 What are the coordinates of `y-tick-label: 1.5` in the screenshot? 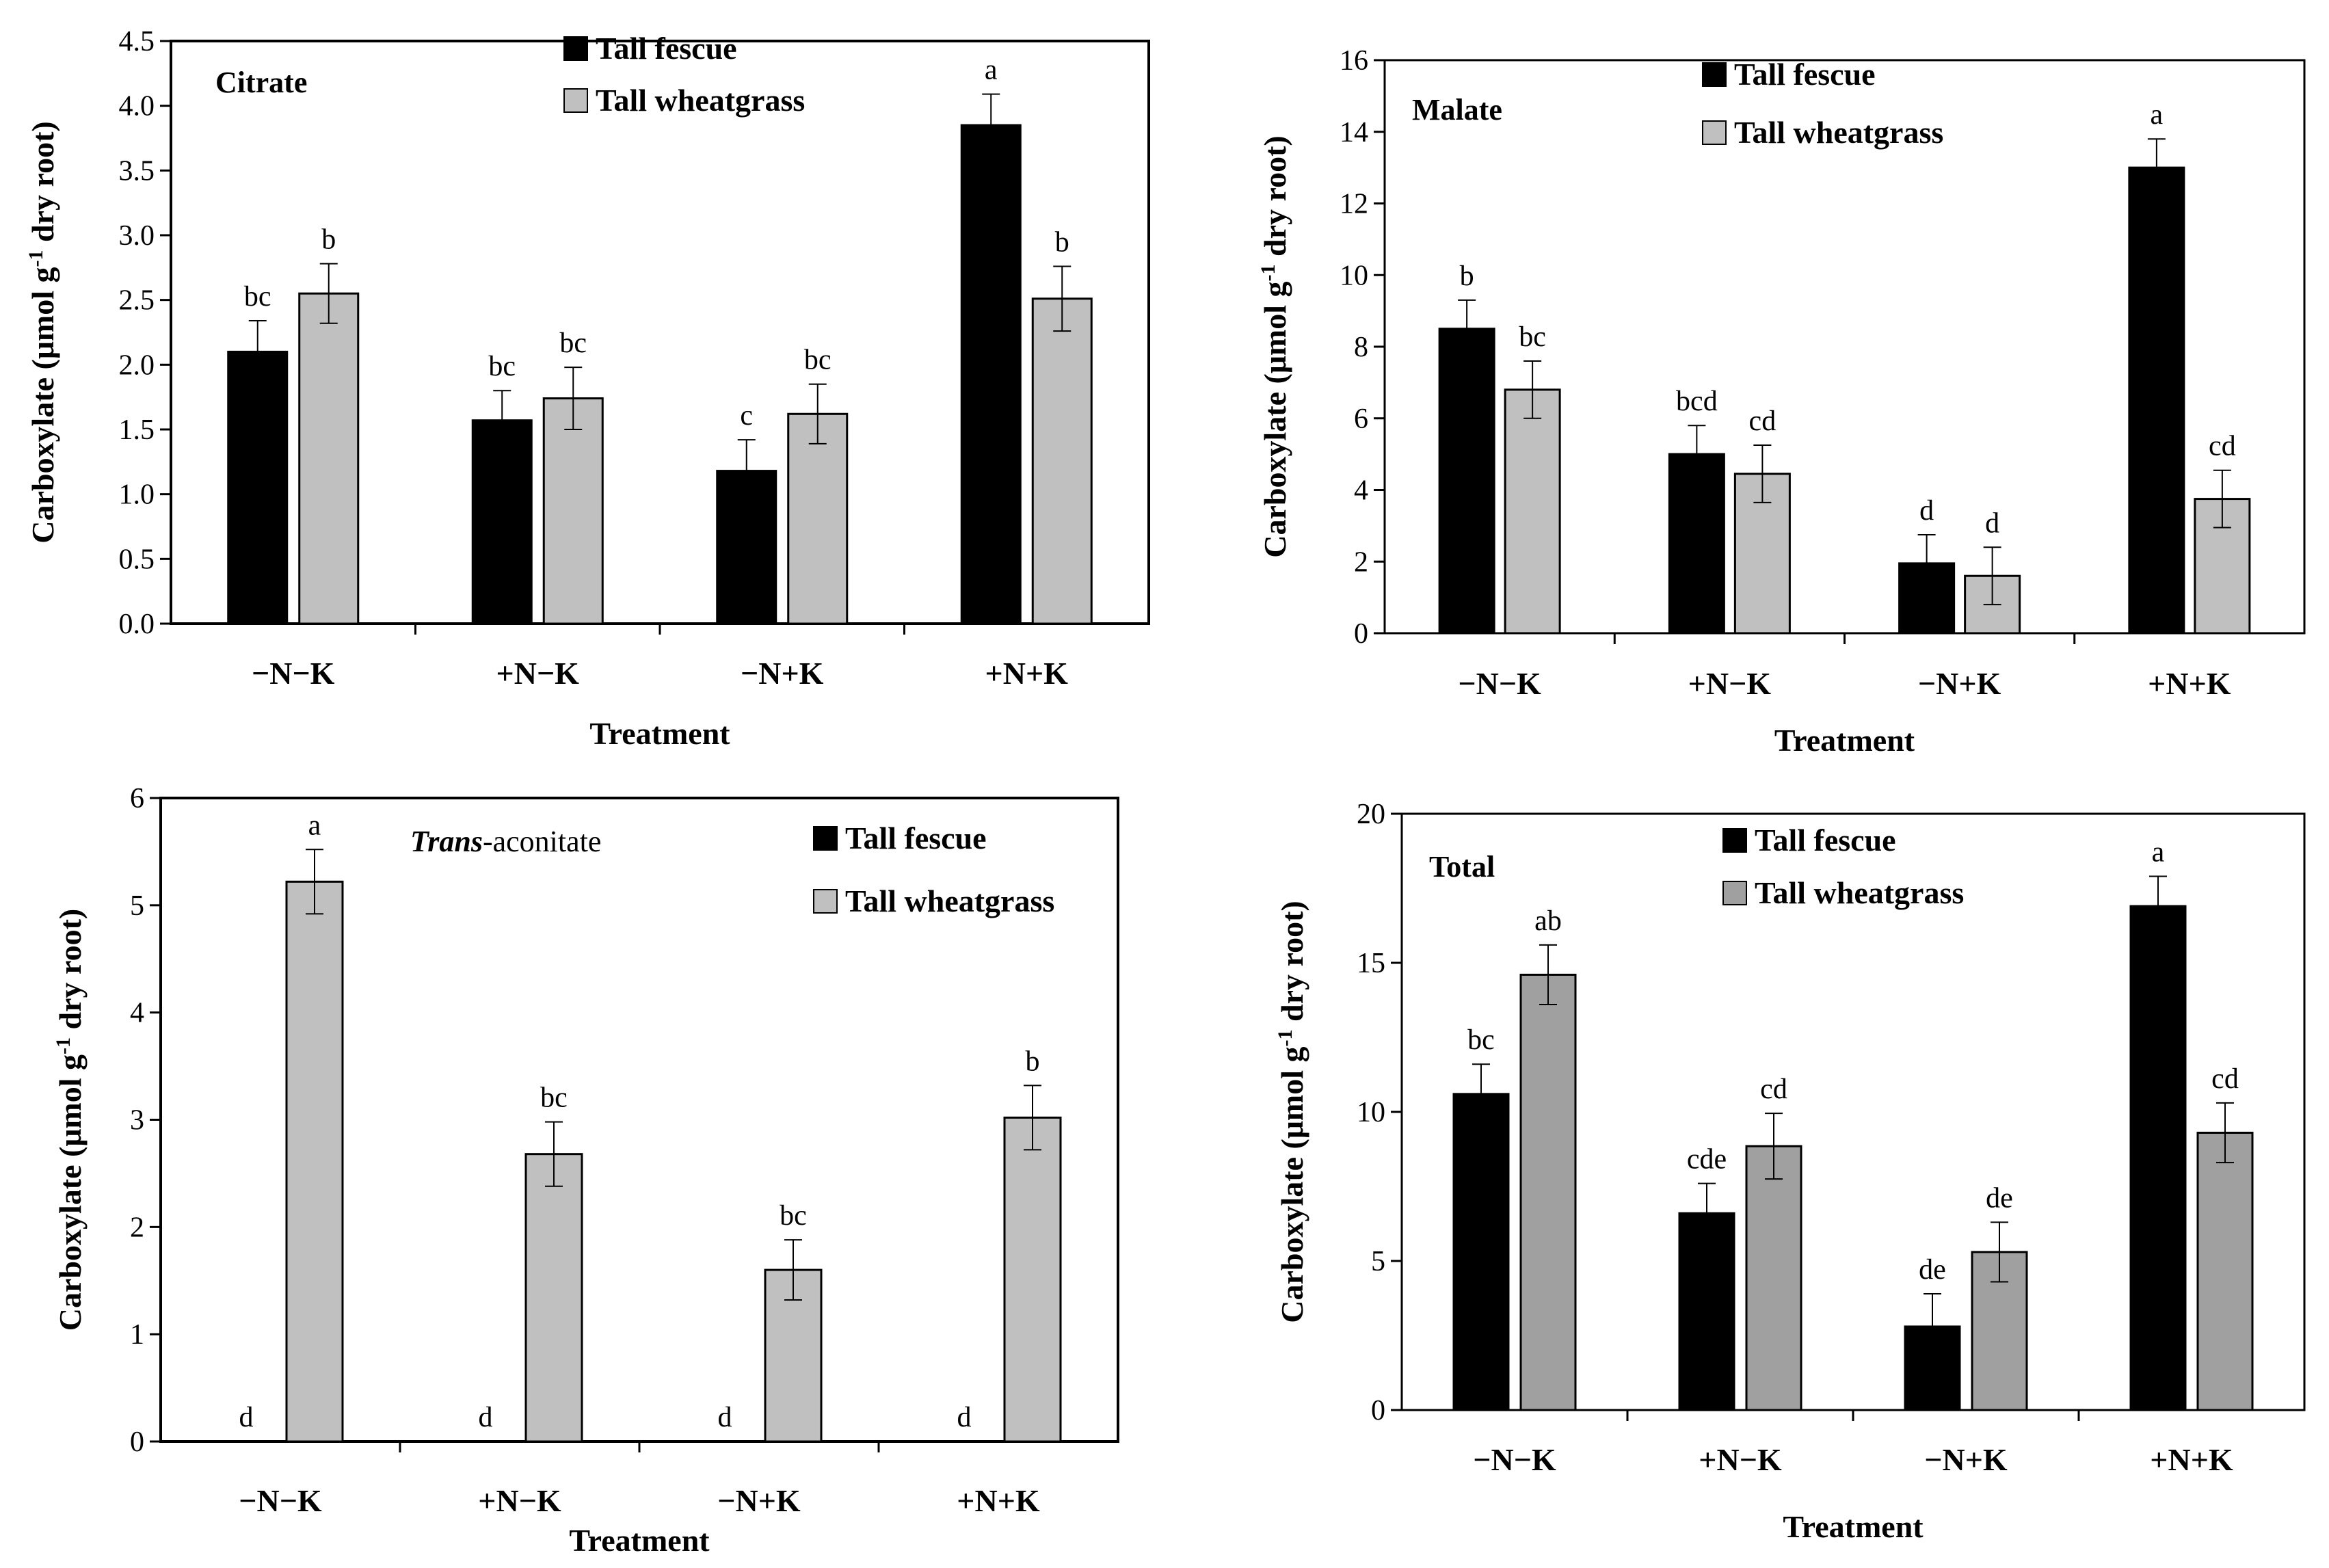 It's located at (137, 430).